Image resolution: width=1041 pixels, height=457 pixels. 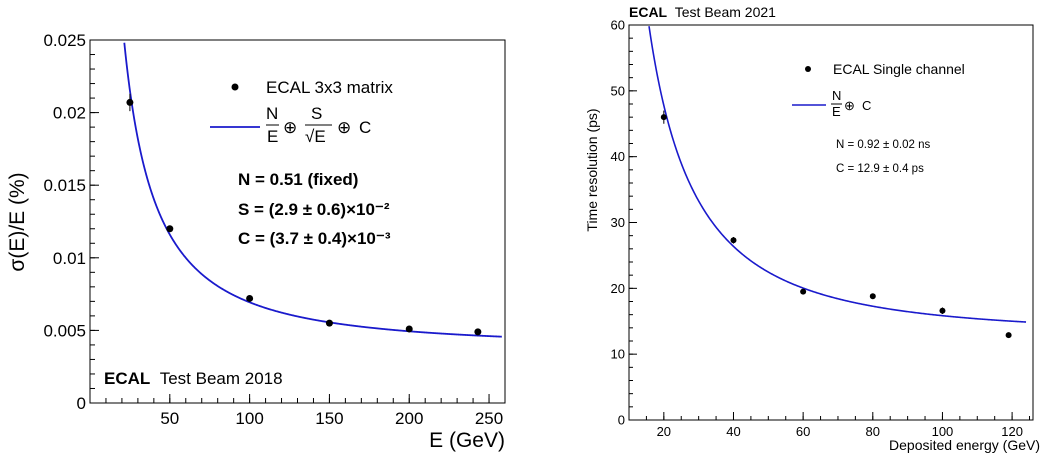 What do you see at coordinates (592, 169) in the screenshot?
I see `y-axis-label: Time resolution (ps)` at bounding box center [592, 169].